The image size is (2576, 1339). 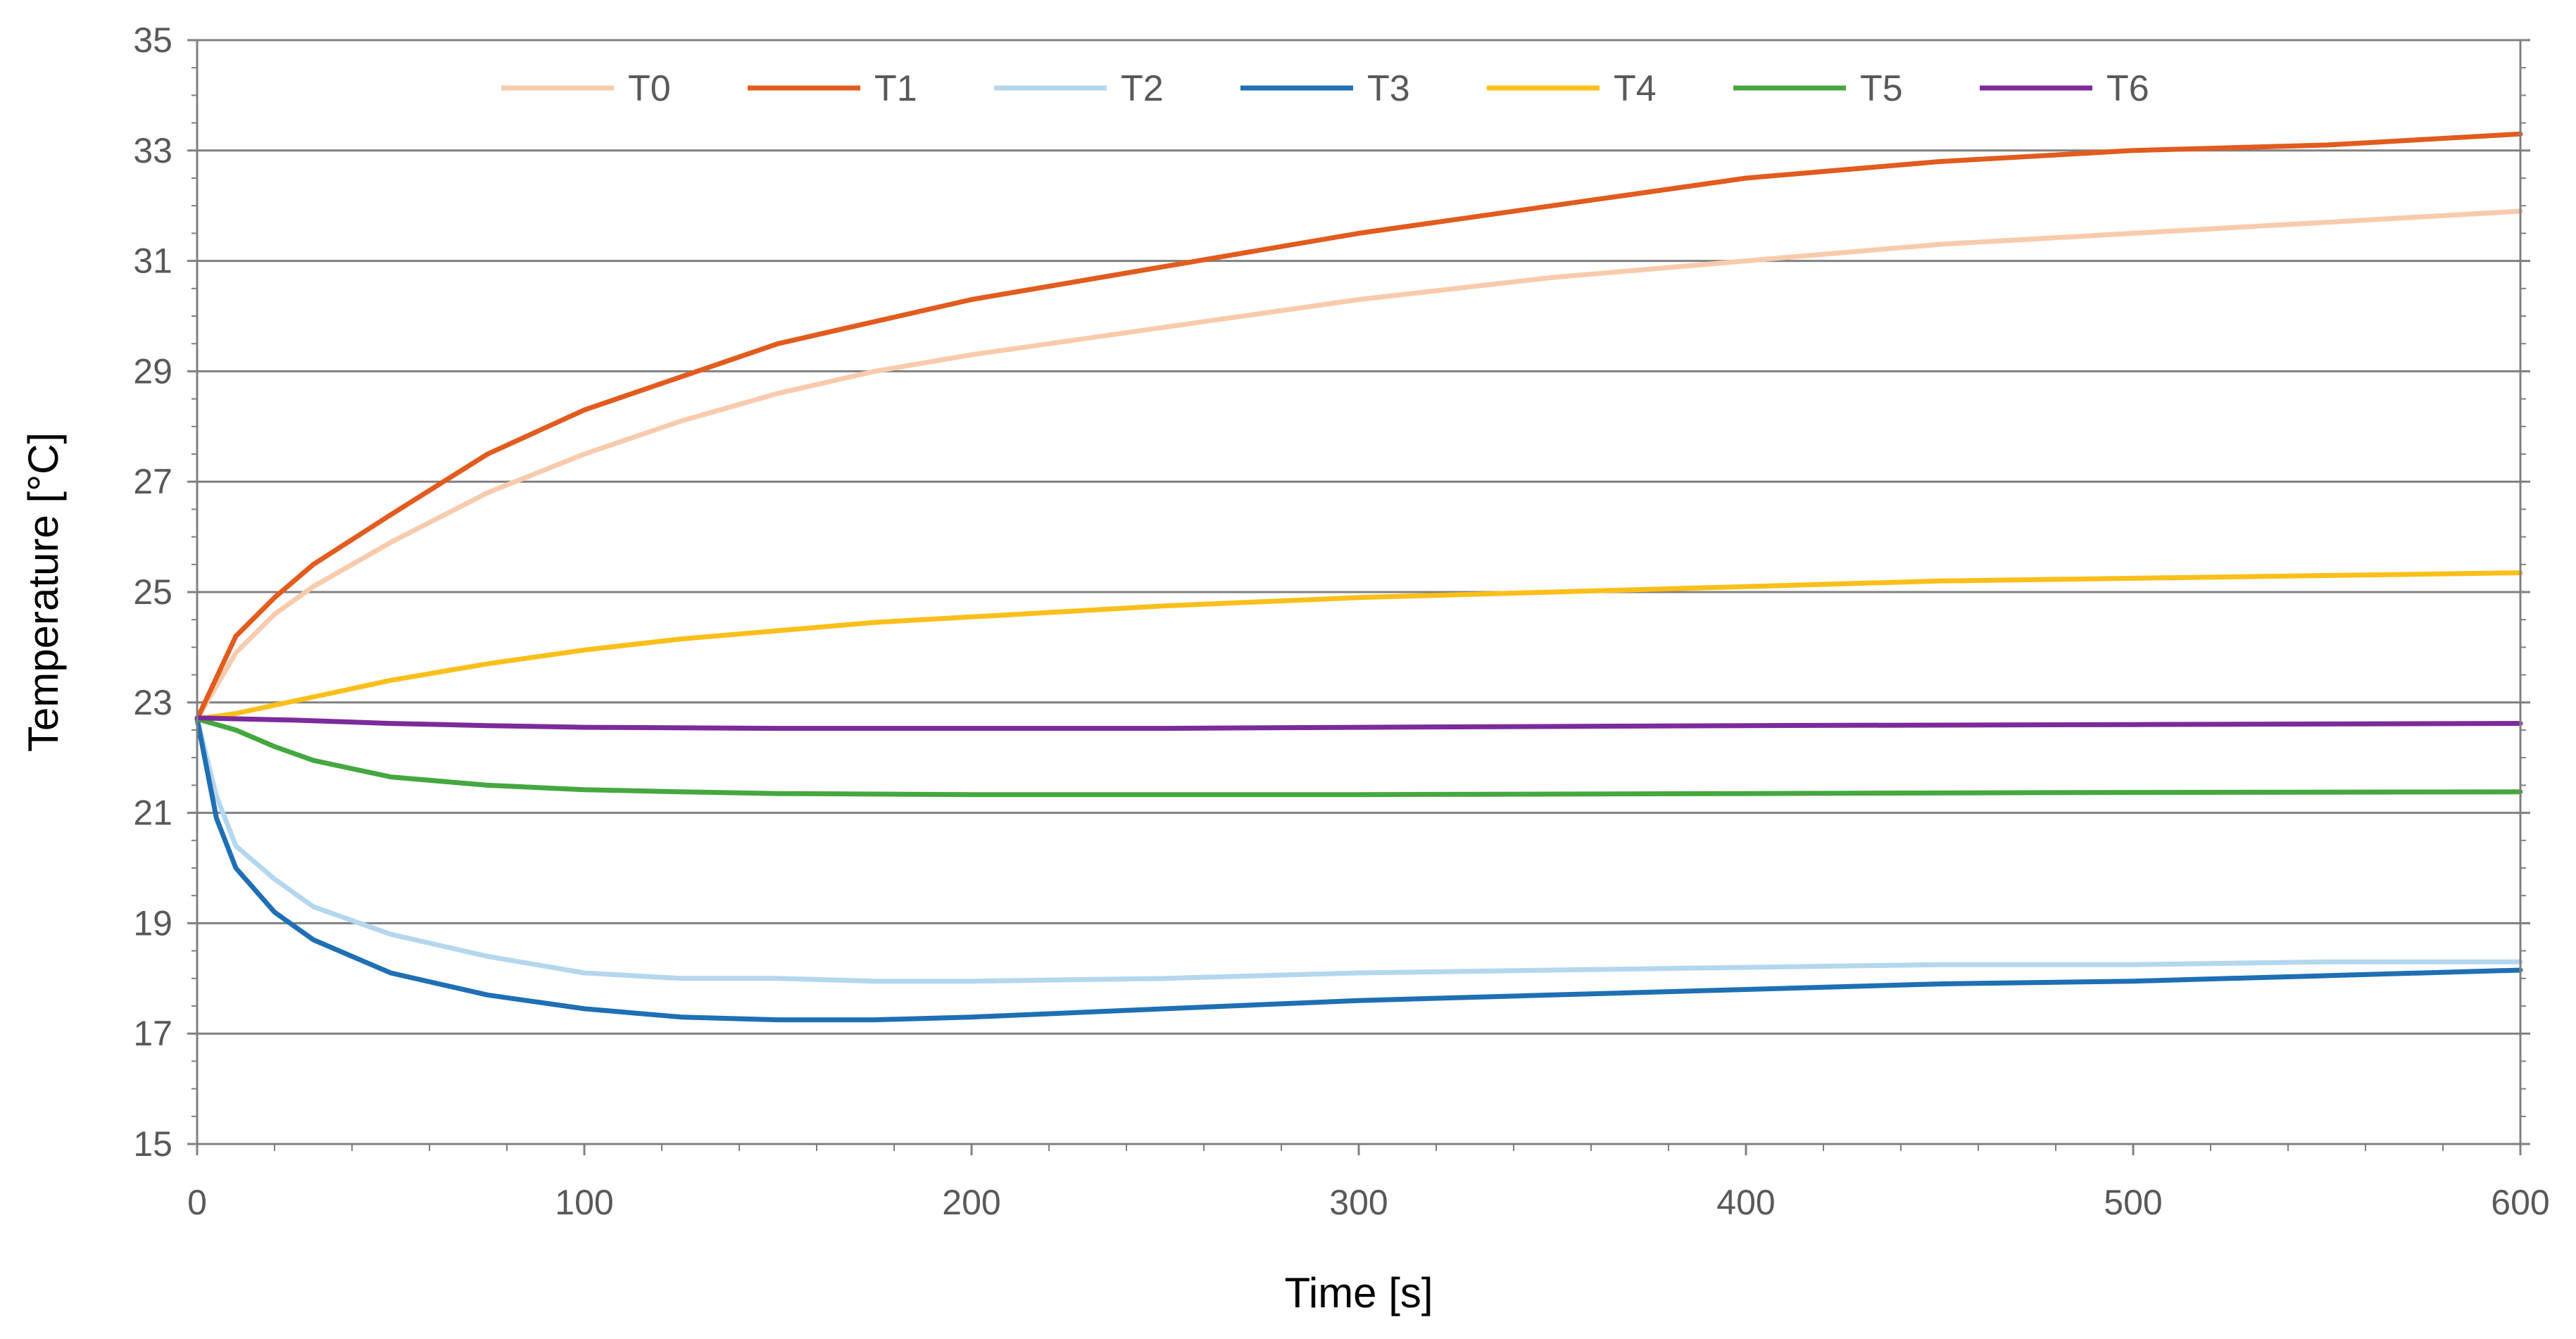 I want to click on legend-label-T5: T5, so click(x=1882, y=88).